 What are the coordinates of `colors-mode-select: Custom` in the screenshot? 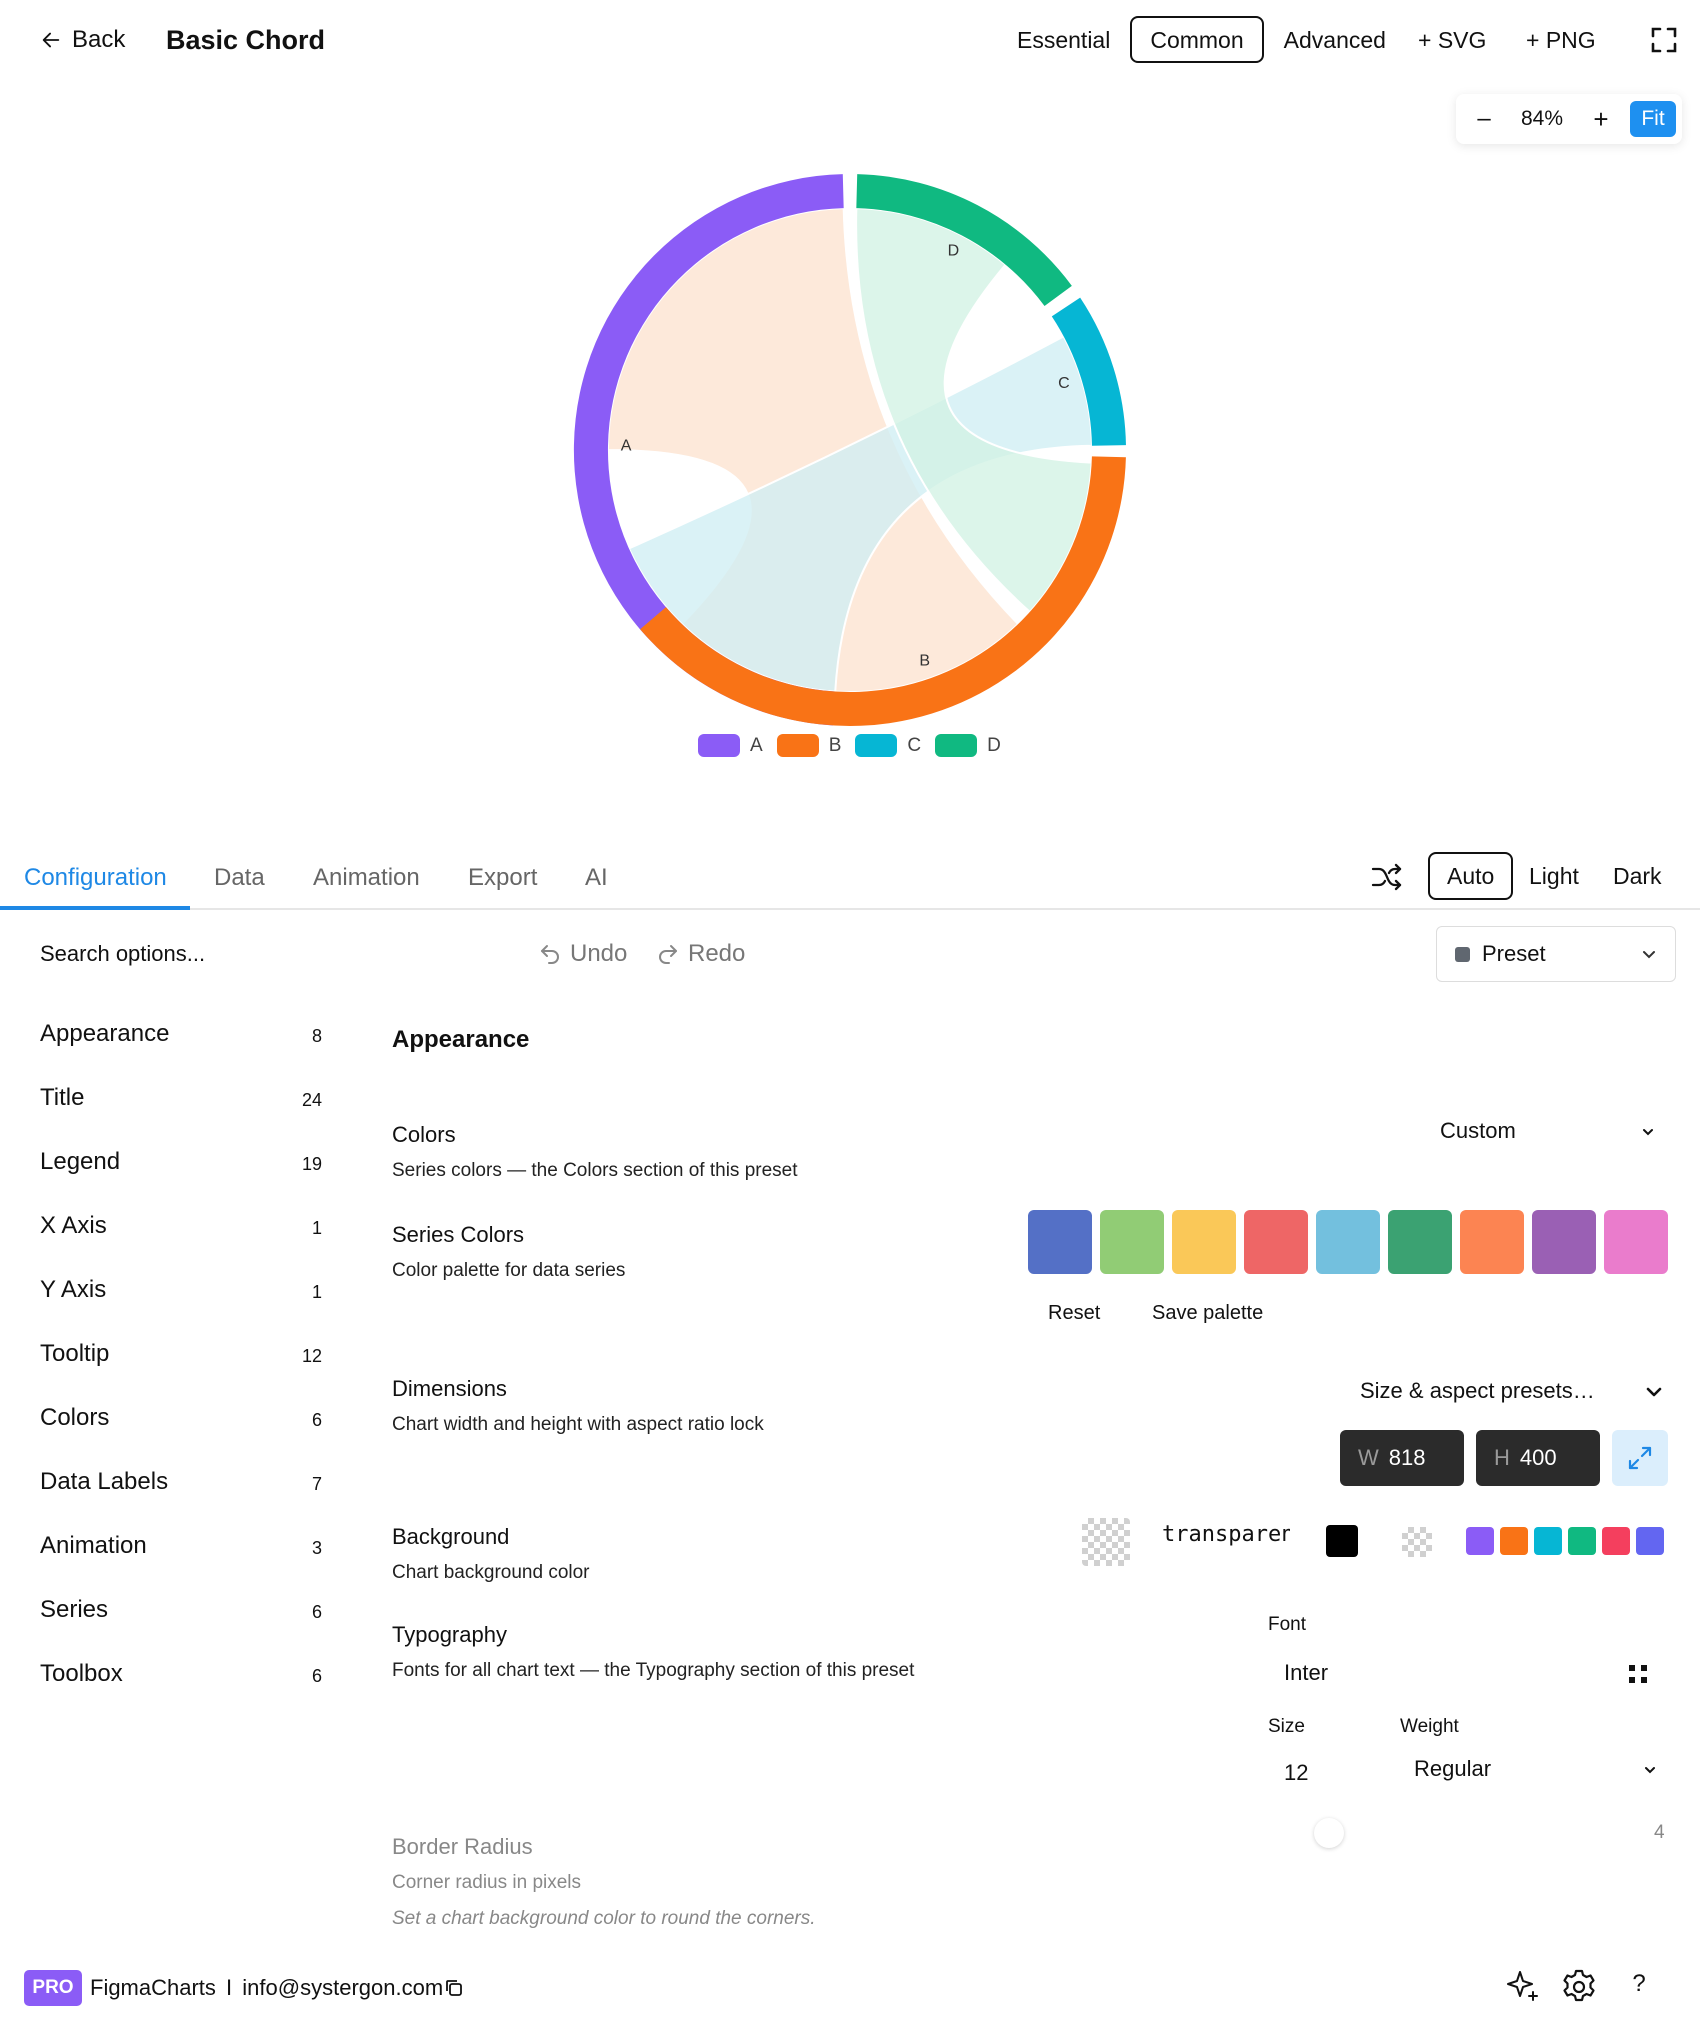 It's located at (1548, 1131).